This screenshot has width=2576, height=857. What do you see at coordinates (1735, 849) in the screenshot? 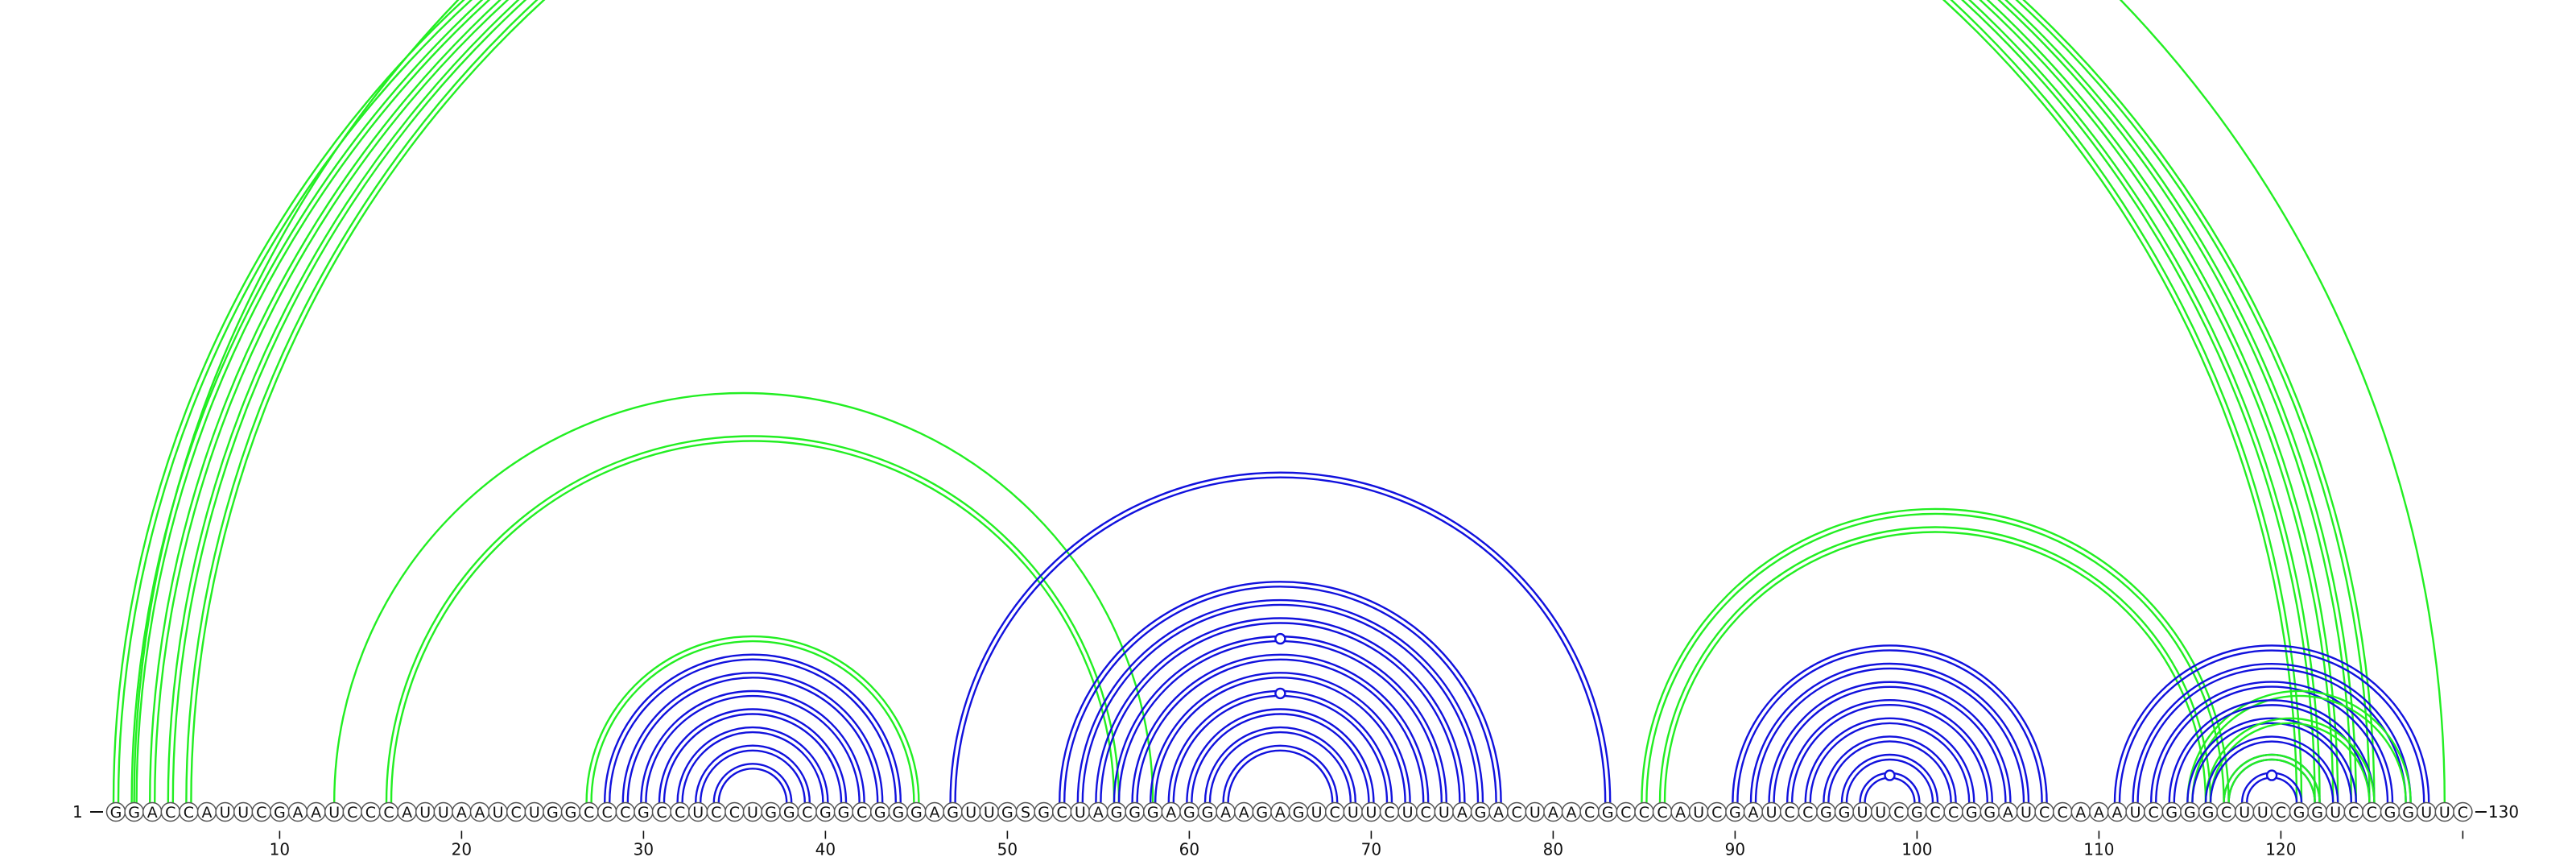
I see `tick-label: 90` at bounding box center [1735, 849].